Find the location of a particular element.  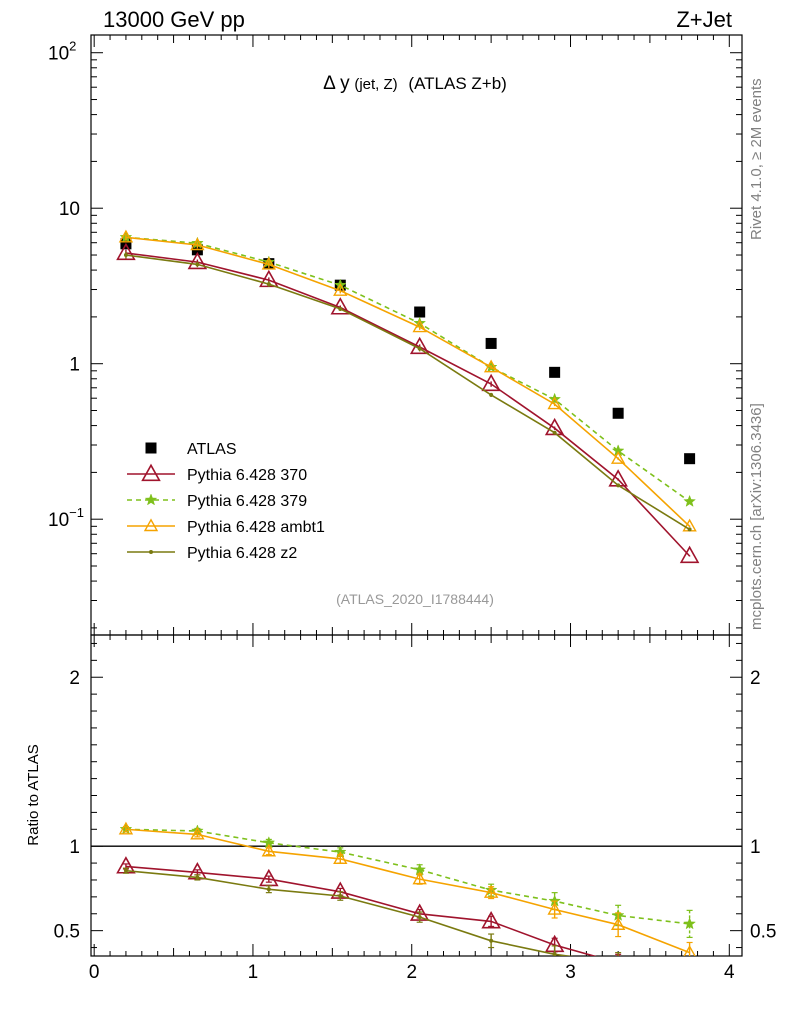

ratio-y-tick-label-left: 0.5 is located at coordinates (67, 932).